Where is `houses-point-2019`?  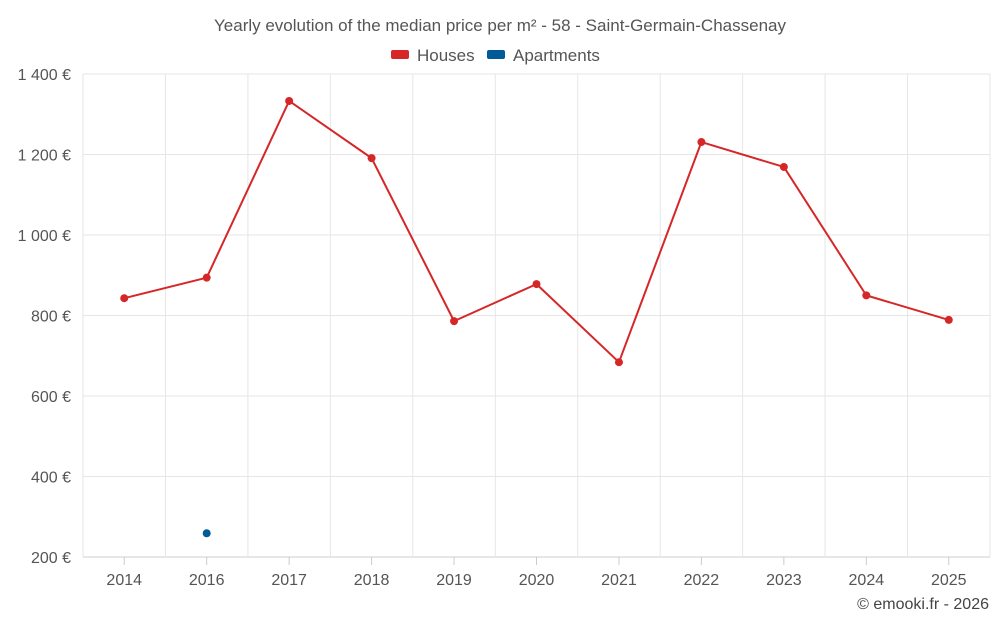 houses-point-2019 is located at coordinates (454, 321).